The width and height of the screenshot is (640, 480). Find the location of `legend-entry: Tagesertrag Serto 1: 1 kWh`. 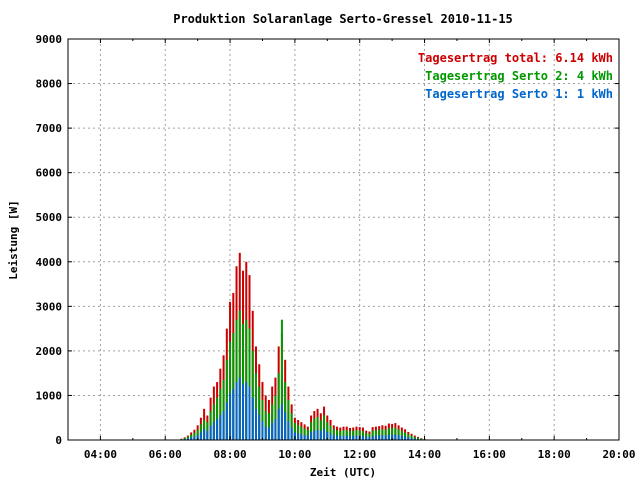

legend-entry: Tagesertrag Serto 1: 1 kWh is located at coordinates (519, 94).